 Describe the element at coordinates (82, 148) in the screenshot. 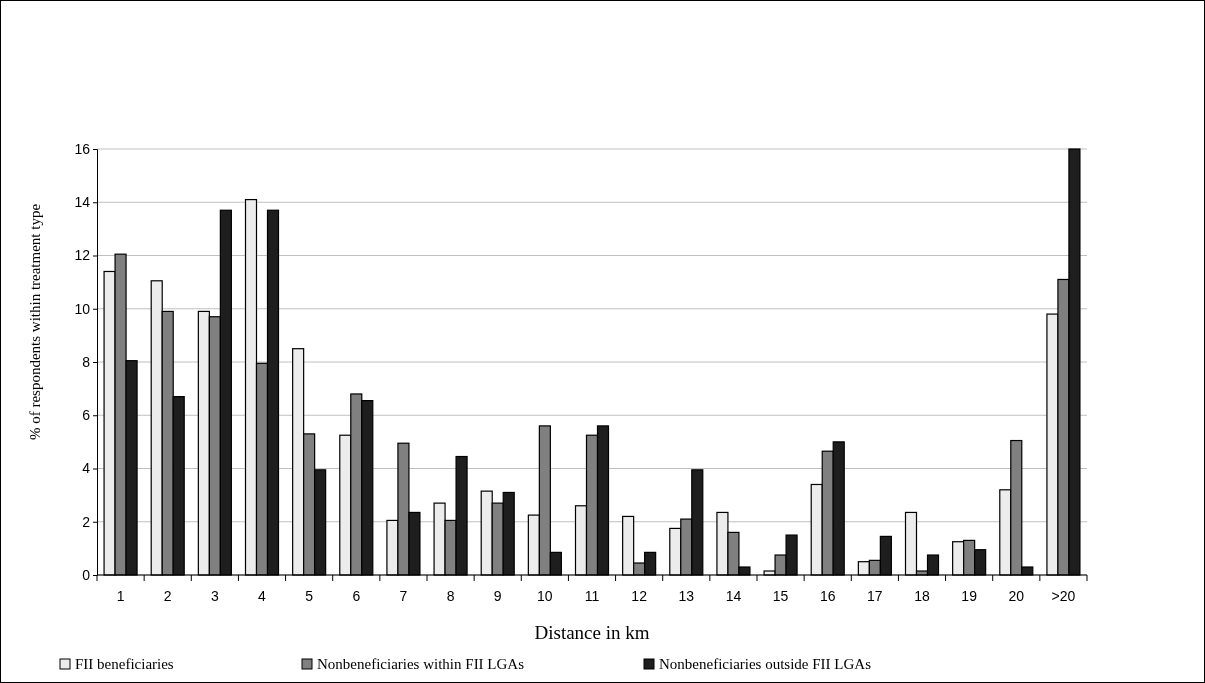

I see `y-tick-label: 16` at that location.